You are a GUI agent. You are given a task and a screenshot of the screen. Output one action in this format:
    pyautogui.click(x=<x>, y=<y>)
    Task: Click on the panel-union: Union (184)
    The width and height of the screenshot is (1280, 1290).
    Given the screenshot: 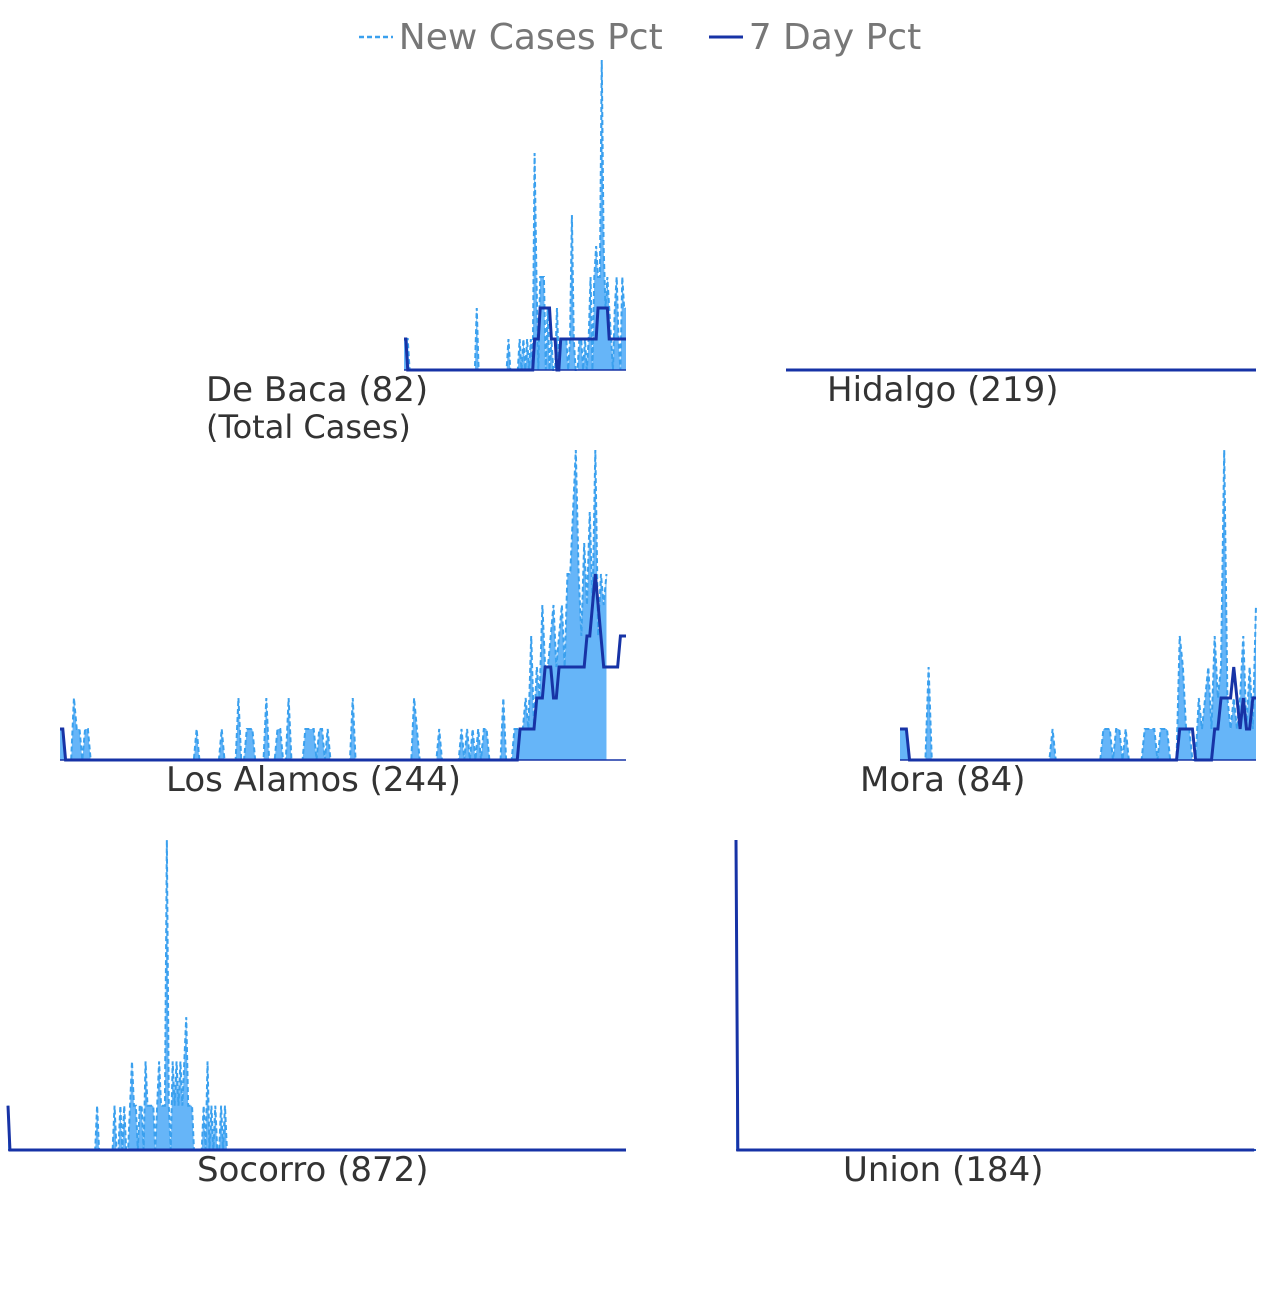 What is the action you would take?
    pyautogui.click(x=995, y=1014)
    